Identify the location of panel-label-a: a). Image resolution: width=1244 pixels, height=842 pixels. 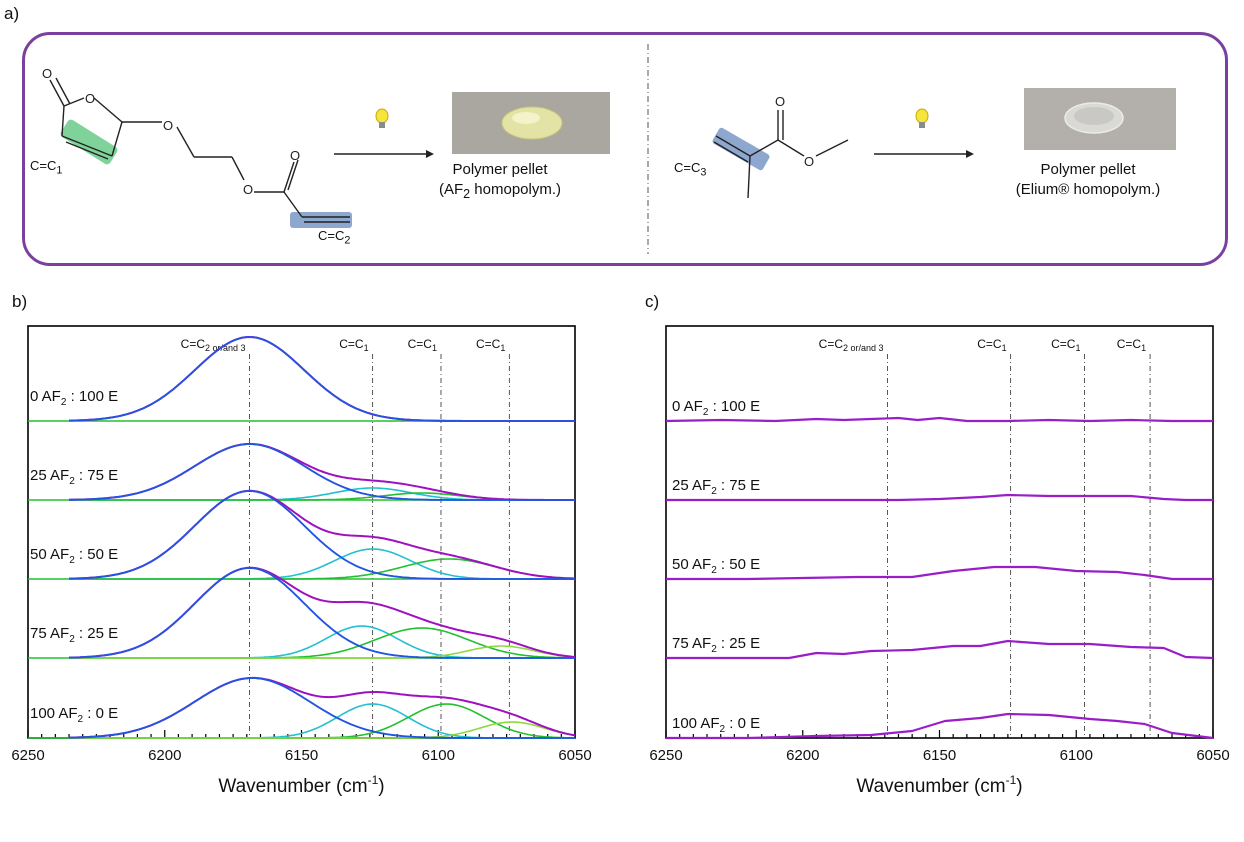
(12, 13).